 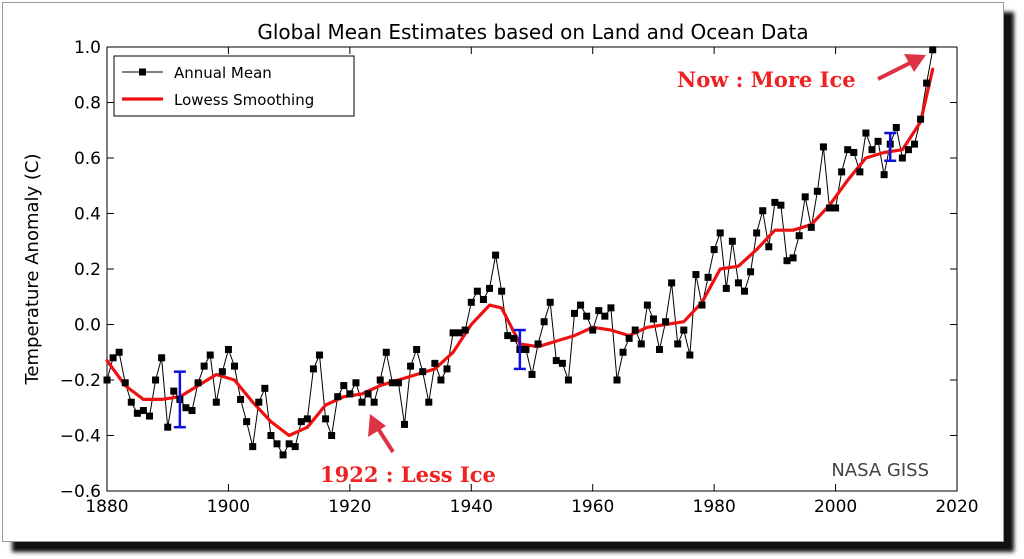 What do you see at coordinates (377, 425) in the screenshot?
I see `annotation-1922-arrowhead` at bounding box center [377, 425].